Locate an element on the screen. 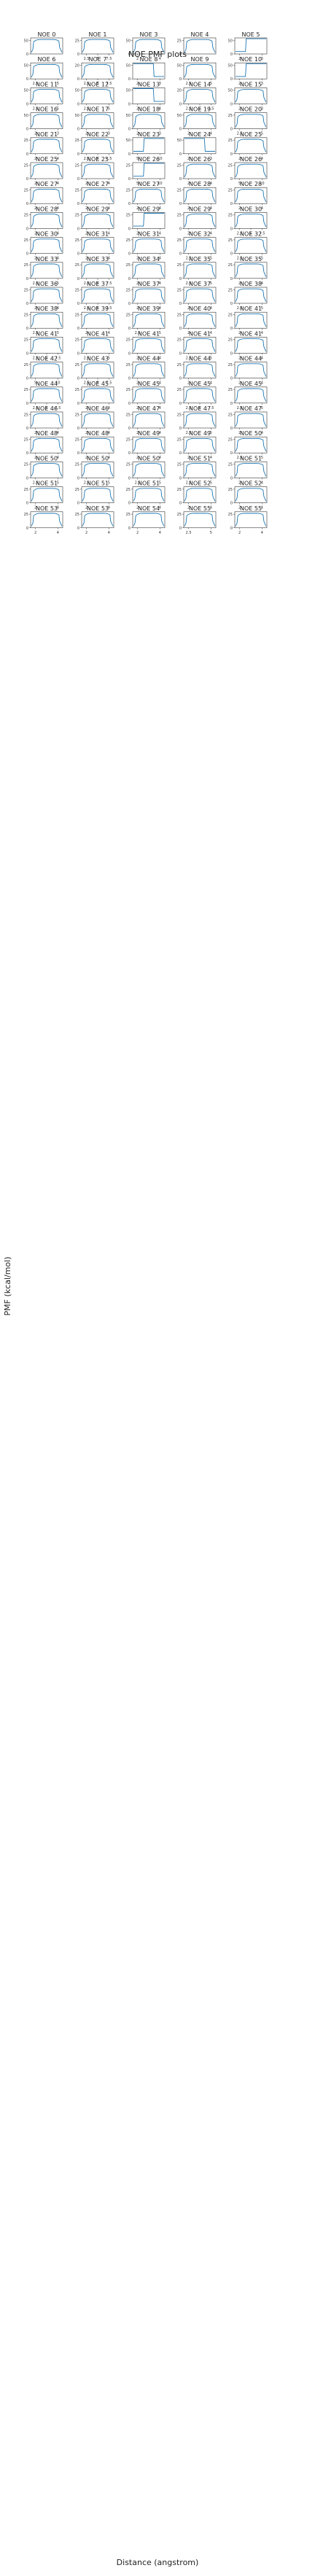 The width and height of the screenshot is (315, 2576). panel: NOE 47 0 25 2 4 is located at coordinates (248, 420).